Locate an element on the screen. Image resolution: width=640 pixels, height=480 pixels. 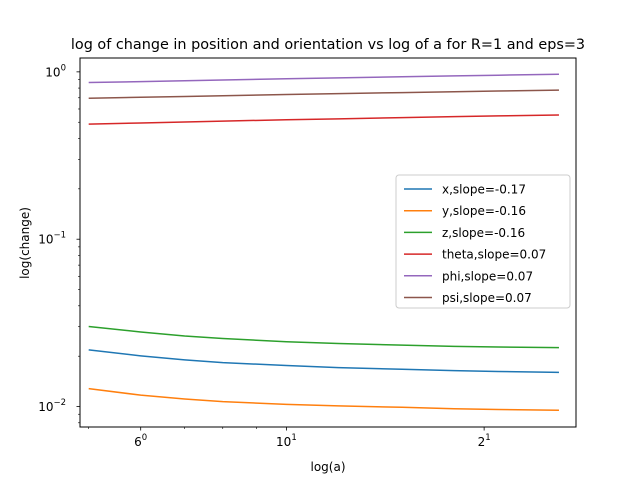
y-tick-label-2: 100 is located at coordinates (55, 71).